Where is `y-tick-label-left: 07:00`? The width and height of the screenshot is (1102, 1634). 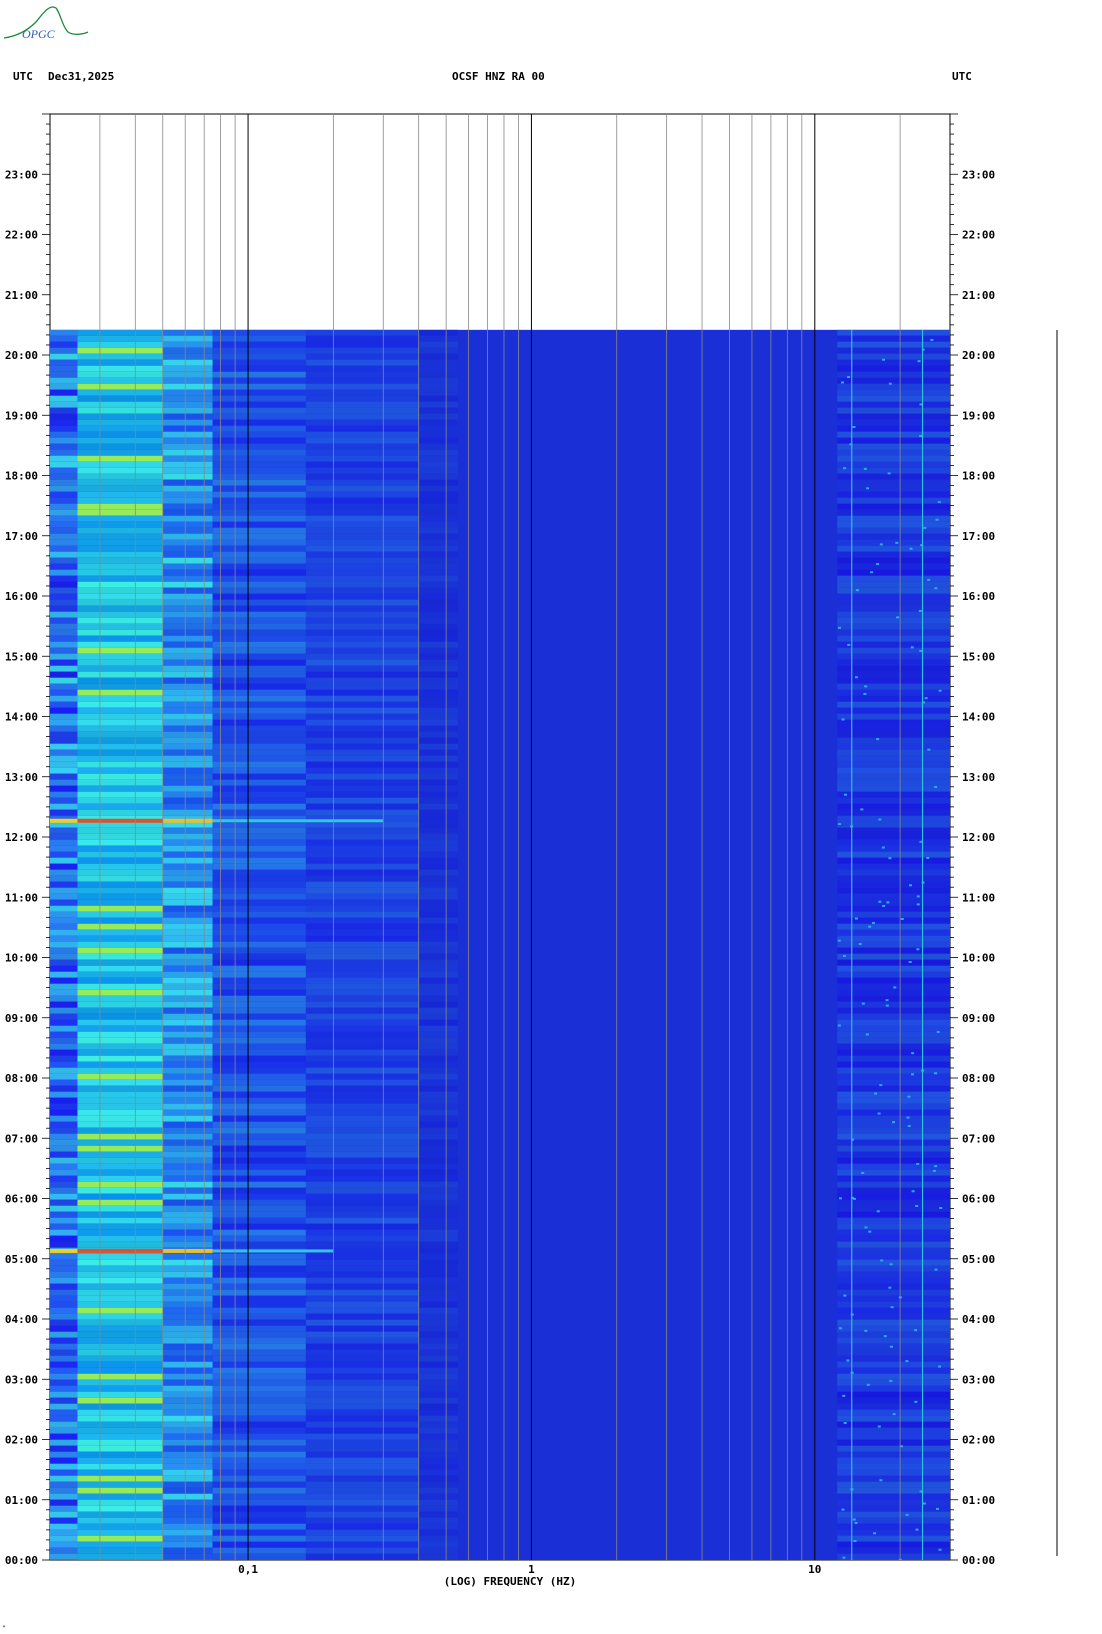
y-tick-label-left: 07:00 is located at coordinates (21, 1138).